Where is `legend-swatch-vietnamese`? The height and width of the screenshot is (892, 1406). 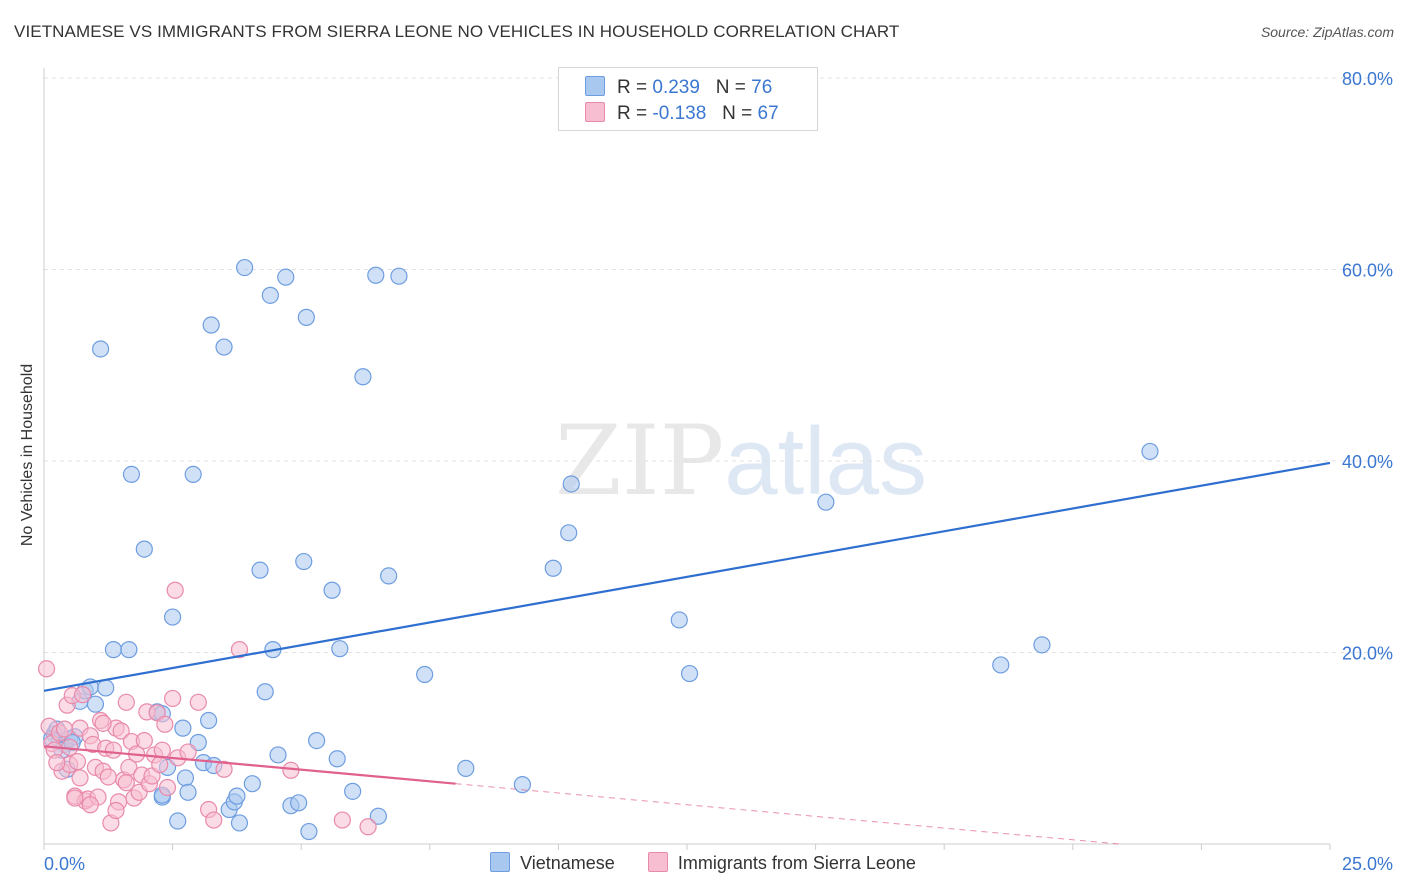
legend-swatch-vietnamese is located at coordinates (595, 86).